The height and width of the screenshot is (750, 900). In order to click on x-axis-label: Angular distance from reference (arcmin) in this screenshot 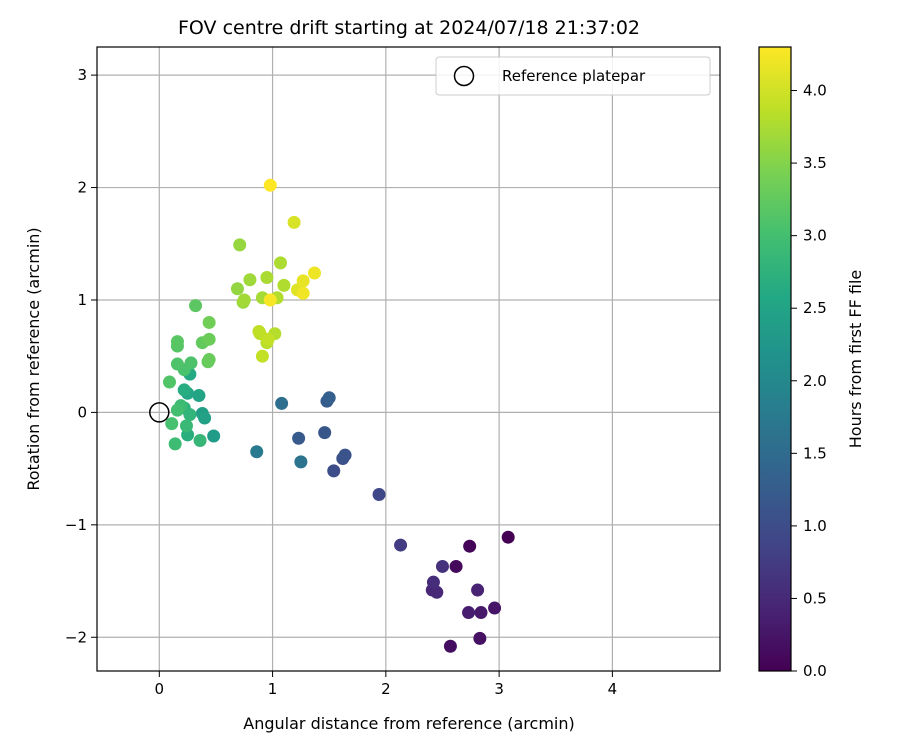, I will do `click(408, 723)`.